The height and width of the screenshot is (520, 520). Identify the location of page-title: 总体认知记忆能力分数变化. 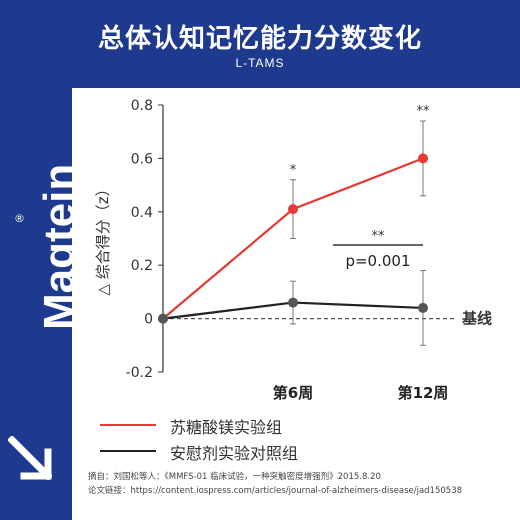
(259, 39).